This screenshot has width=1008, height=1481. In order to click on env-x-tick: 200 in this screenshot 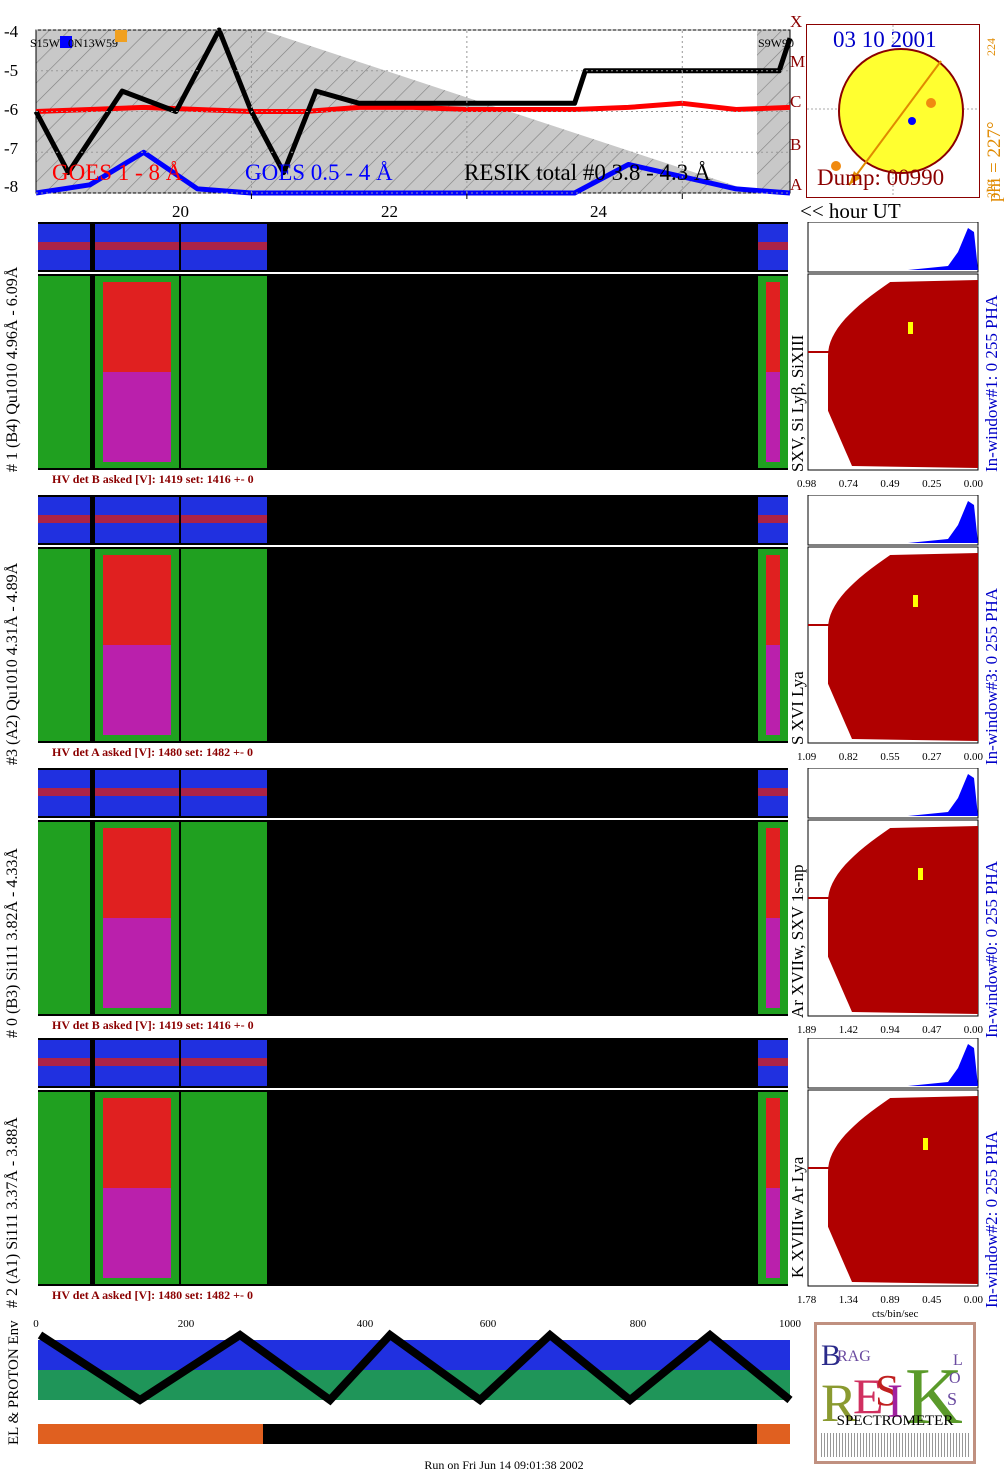, I will do `click(186, 1324)`.